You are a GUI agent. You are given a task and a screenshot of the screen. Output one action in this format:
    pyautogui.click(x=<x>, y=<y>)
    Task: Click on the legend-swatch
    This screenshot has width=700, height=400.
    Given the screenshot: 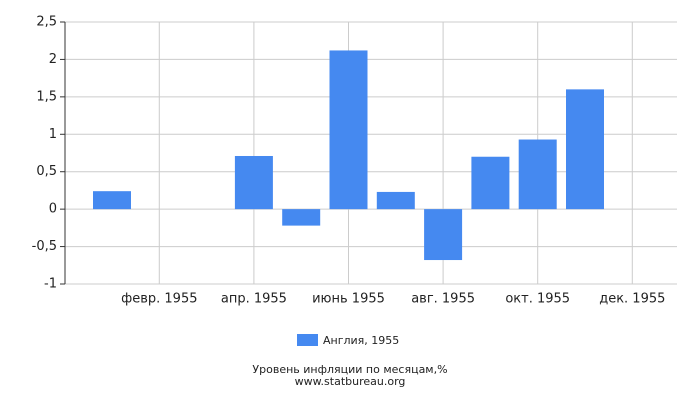 What is the action you would take?
    pyautogui.click(x=307, y=340)
    